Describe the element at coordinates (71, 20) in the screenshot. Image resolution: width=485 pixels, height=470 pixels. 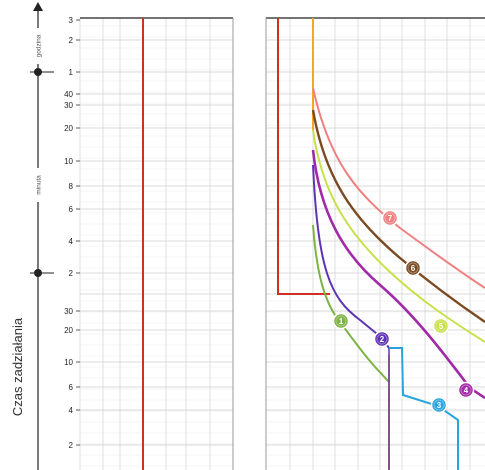
I see `y-tick-label: 3` at that location.